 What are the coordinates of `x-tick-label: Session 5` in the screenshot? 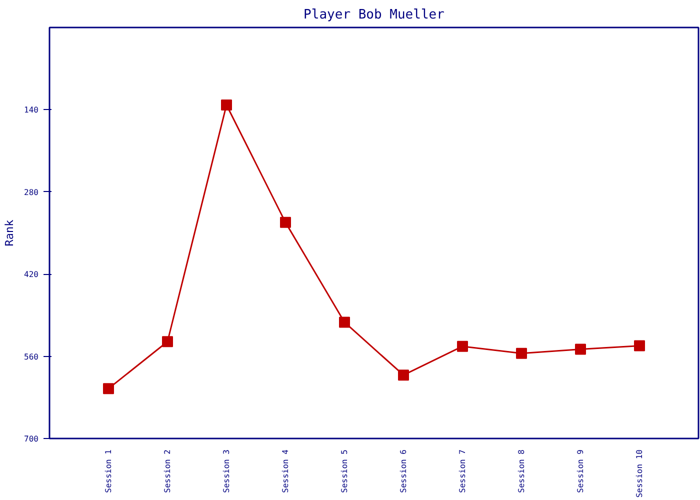 It's located at (344, 471).